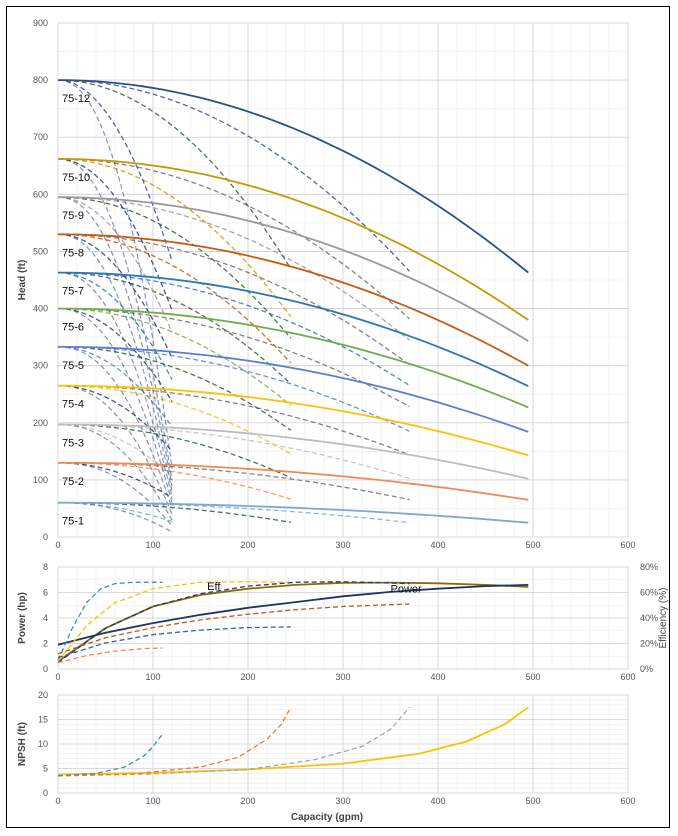 This screenshot has height=836, width=678. What do you see at coordinates (663, 618) in the screenshot?
I see `y2-axis-title: Efficiency (%)` at bounding box center [663, 618].